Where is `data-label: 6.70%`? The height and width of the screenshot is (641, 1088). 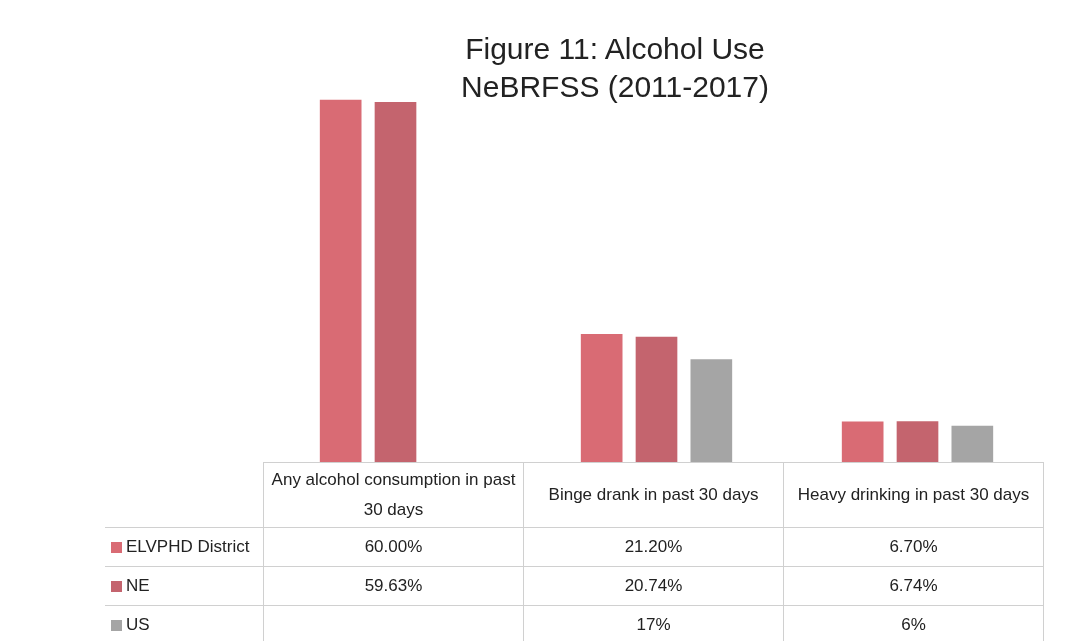
data-label: 6.70% is located at coordinates (913, 547).